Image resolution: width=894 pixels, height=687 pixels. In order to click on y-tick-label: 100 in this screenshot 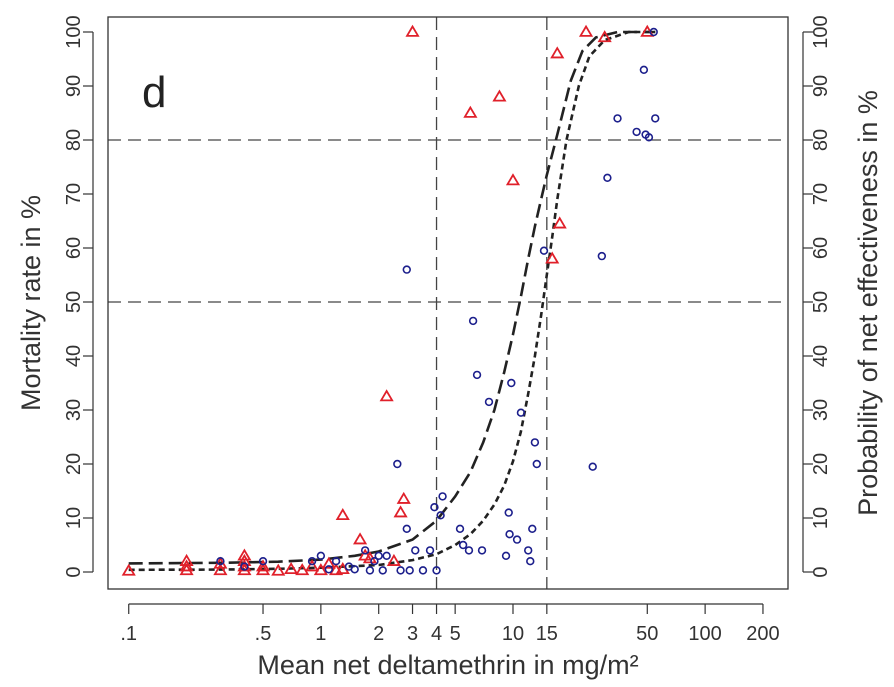, I will do `click(74, 31)`.